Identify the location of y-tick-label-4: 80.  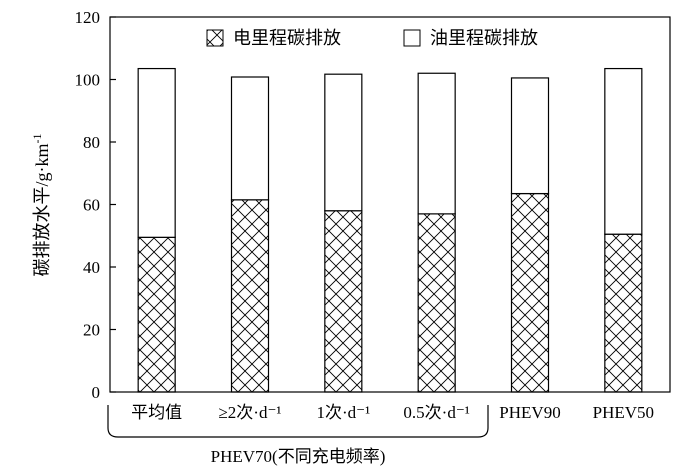
(91, 142).